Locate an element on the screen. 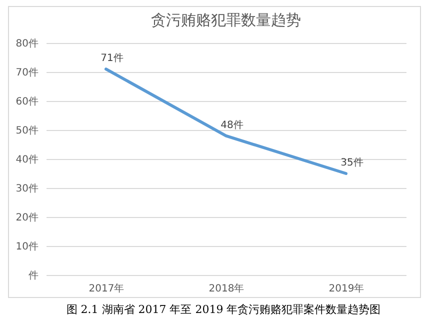 This screenshot has width=447, height=324. y-tick-label: 30件 is located at coordinates (27, 189).